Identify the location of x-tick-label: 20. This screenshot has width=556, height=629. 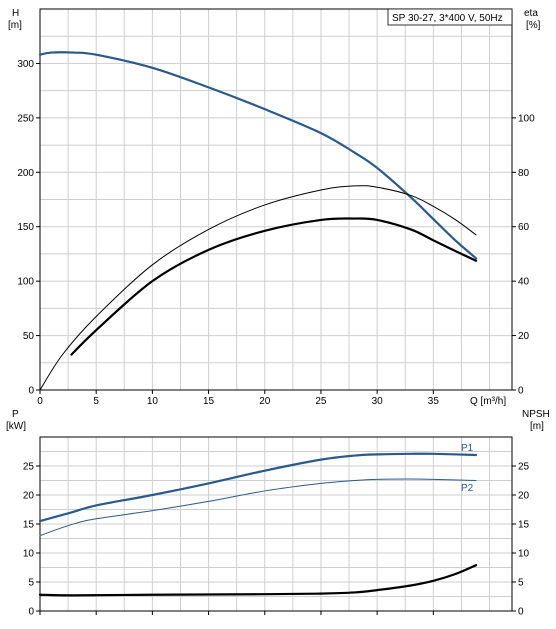
(265, 401).